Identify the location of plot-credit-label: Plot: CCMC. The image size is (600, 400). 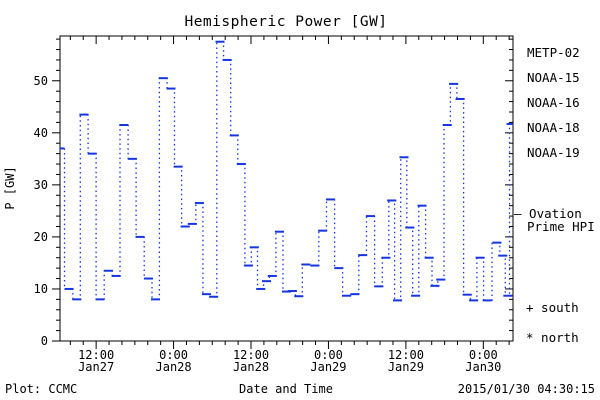
(41, 389).